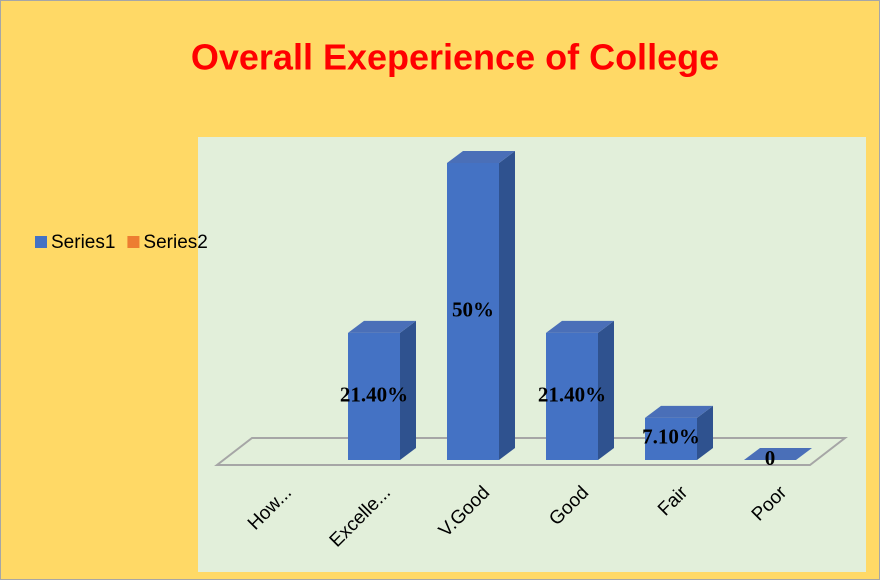  I want to click on legend-label: Series2, so click(175, 242).